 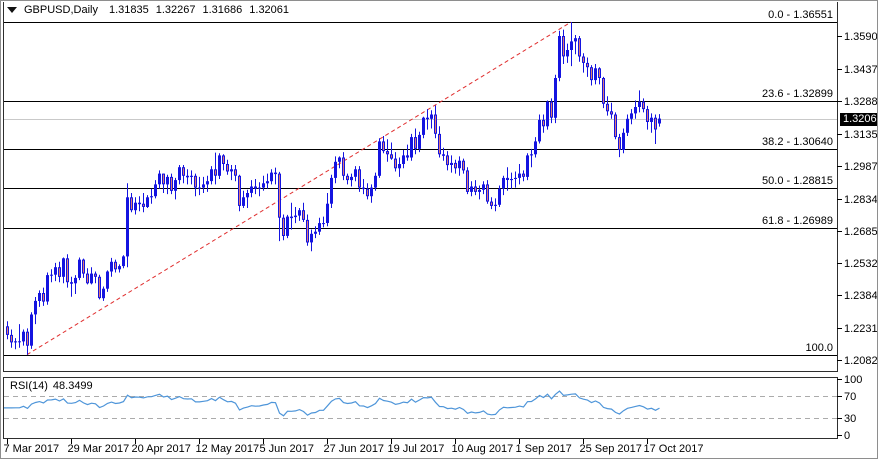 I want to click on date-tick-label: 19 Jul 2017, so click(x=416, y=449).